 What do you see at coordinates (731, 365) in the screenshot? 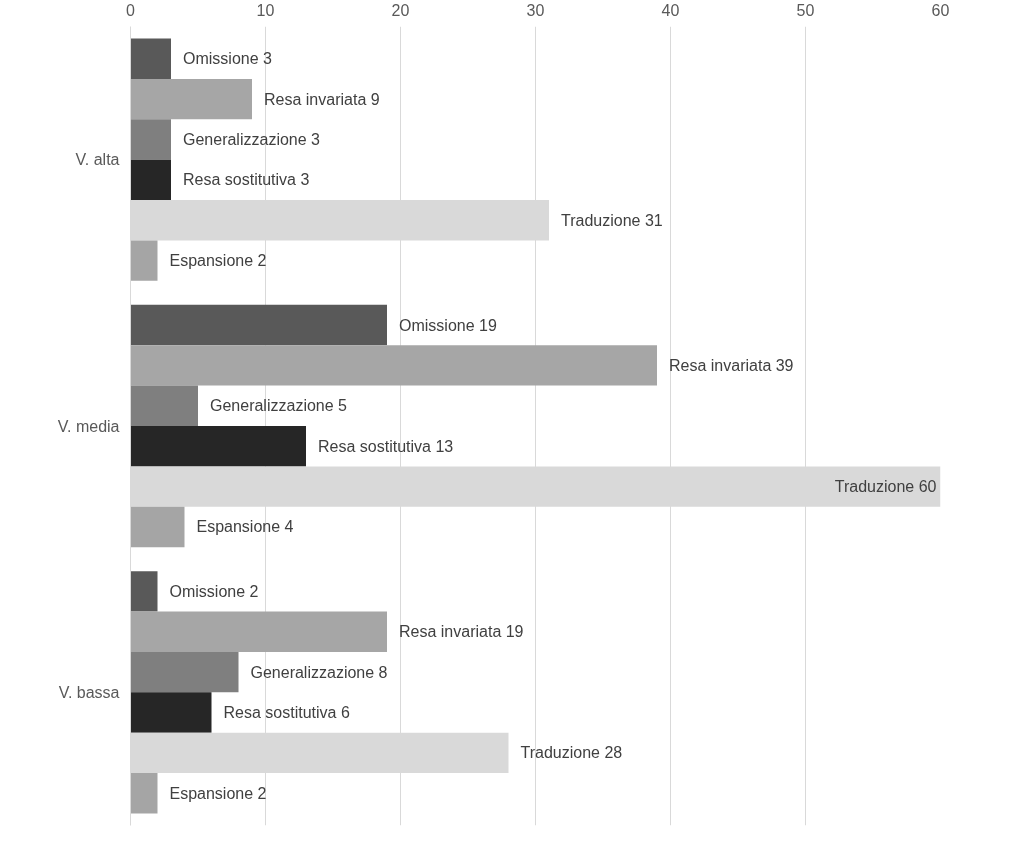
I see `data-label: Resa invariata 39` at bounding box center [731, 365].